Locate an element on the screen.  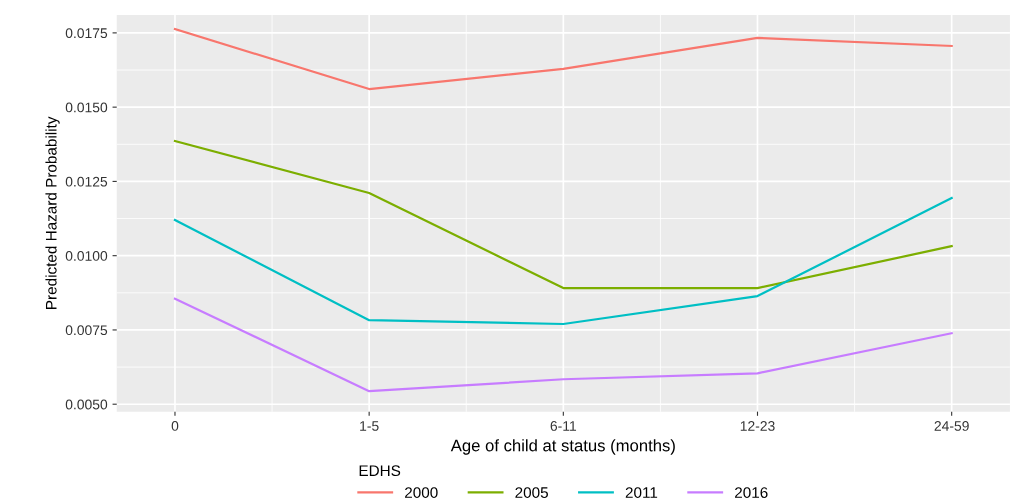
x-tick-label: 1-5 is located at coordinates (369, 426).